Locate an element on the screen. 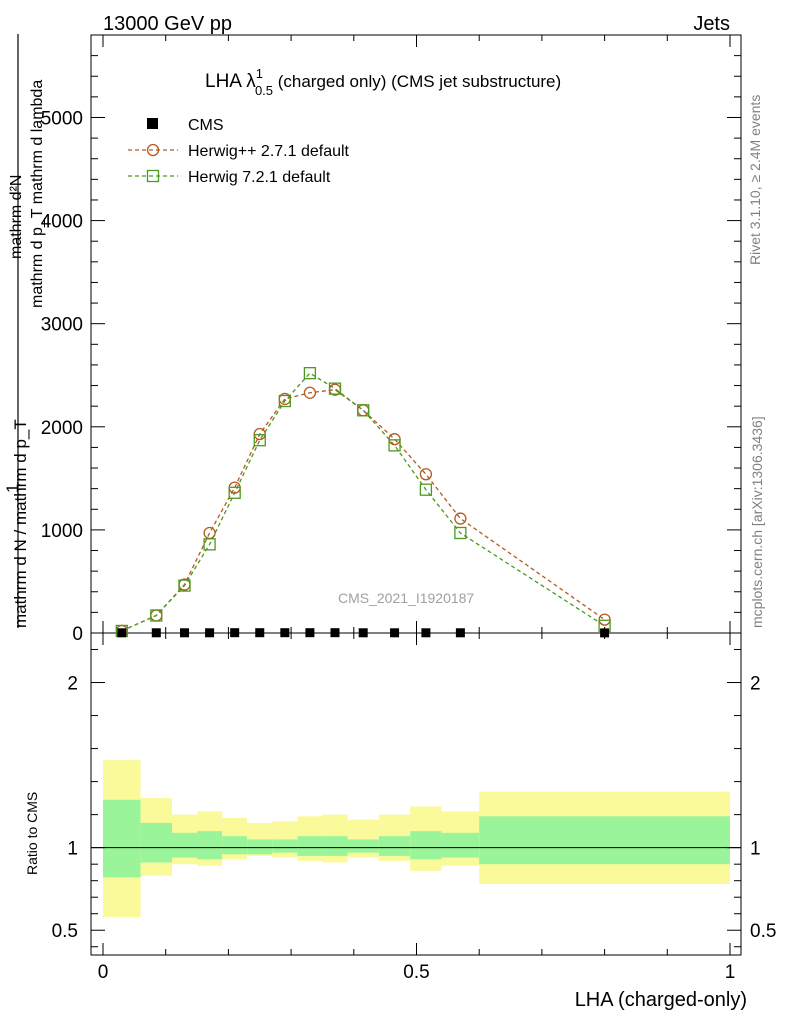 This screenshot has height=1024, width=786. x-axis-label: LHA (charged-only) is located at coordinates (661, 1000).